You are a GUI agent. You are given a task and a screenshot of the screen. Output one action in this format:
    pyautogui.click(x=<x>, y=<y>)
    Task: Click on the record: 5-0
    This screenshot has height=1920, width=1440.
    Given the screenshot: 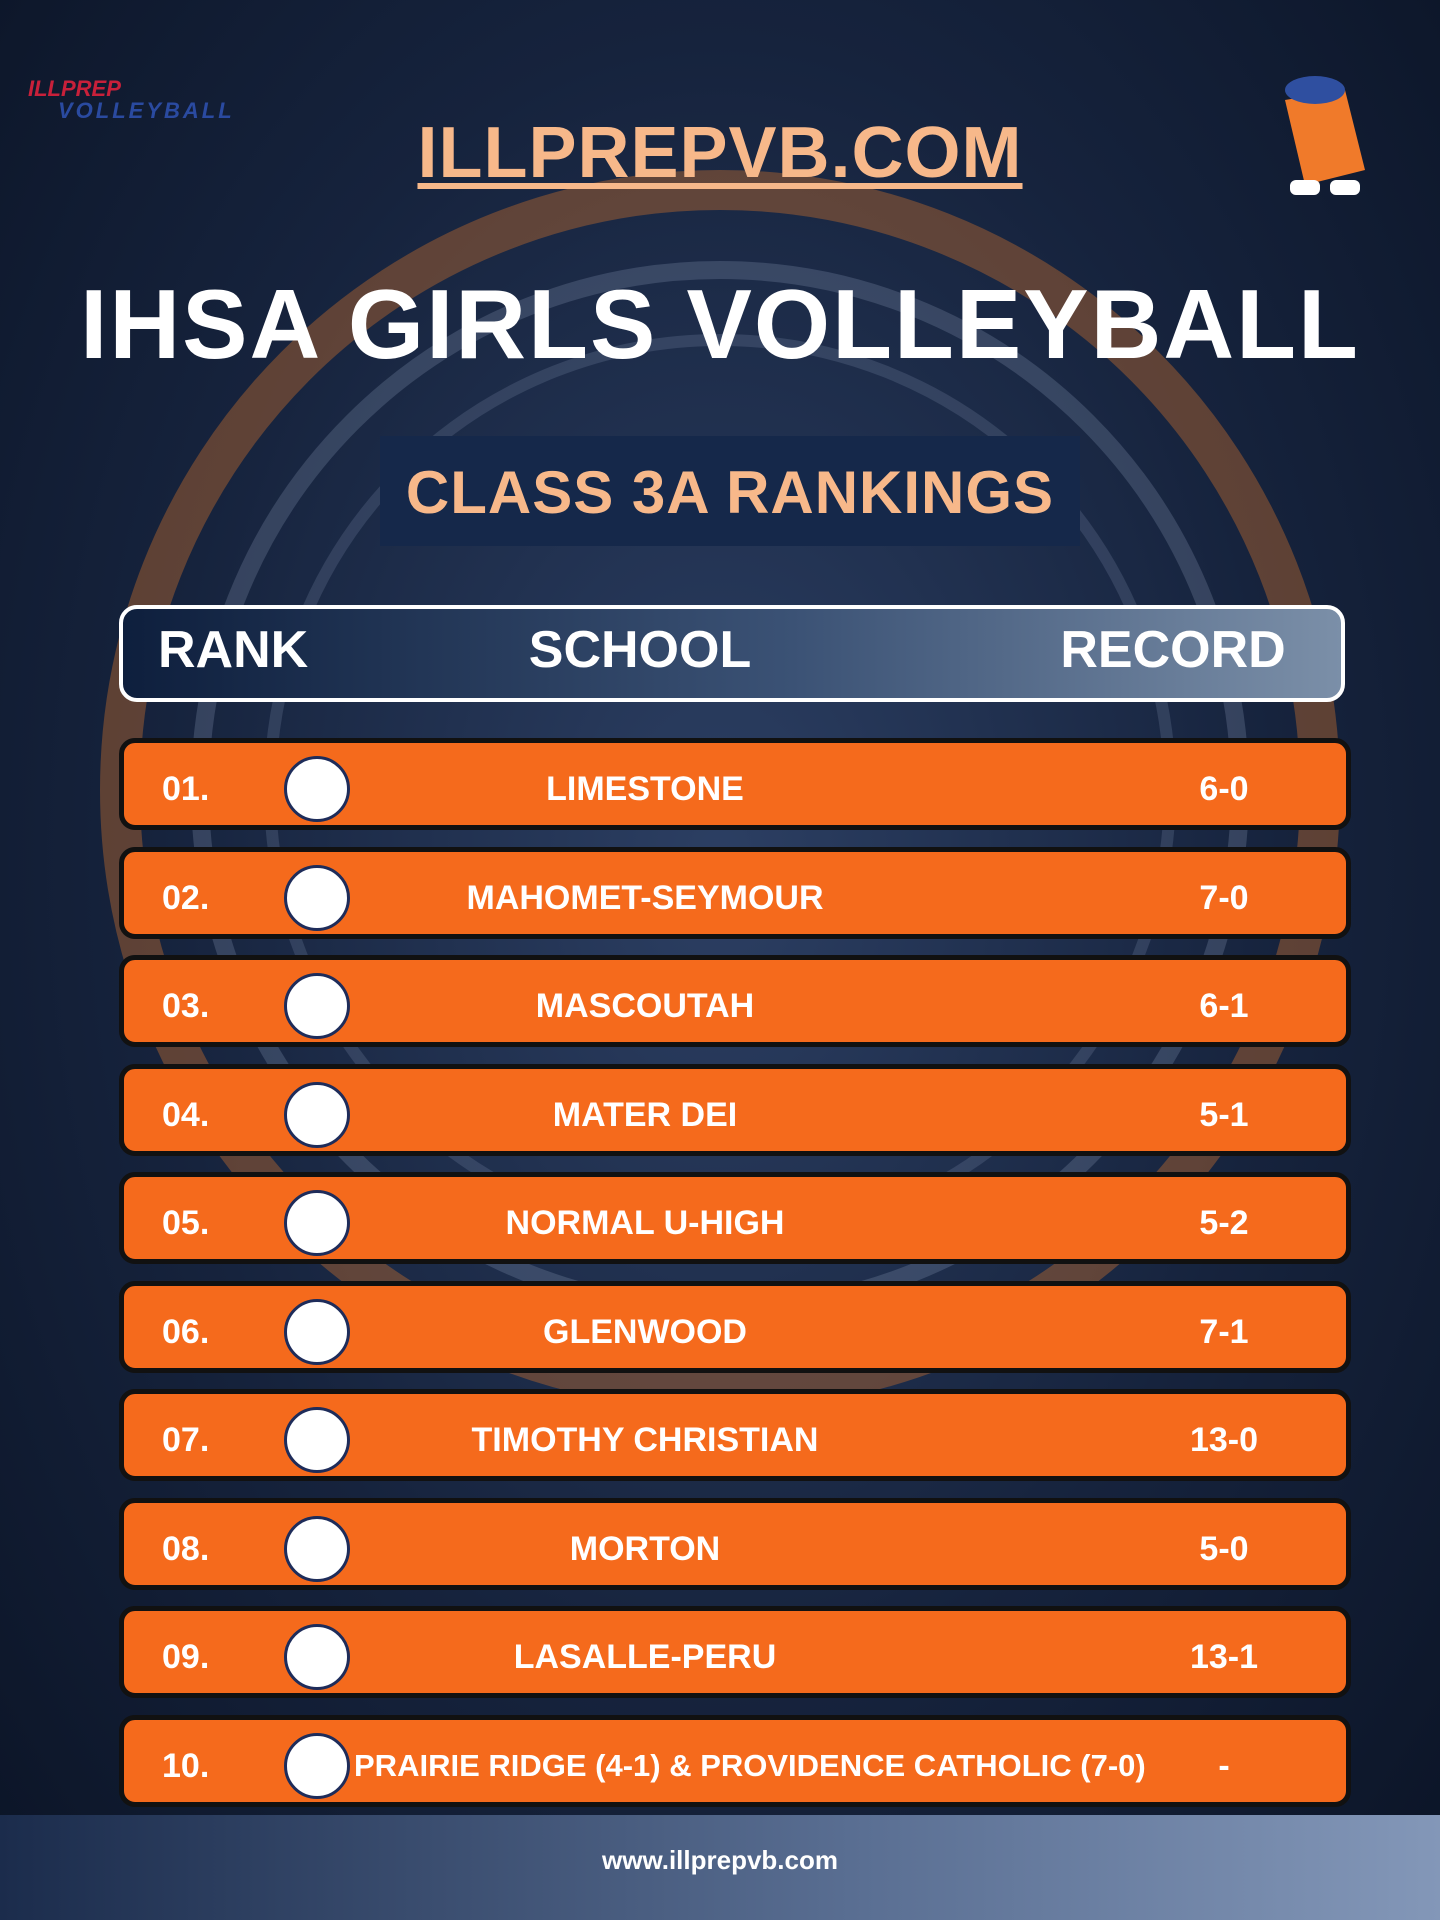 What is the action you would take?
    pyautogui.click(x=1224, y=1548)
    